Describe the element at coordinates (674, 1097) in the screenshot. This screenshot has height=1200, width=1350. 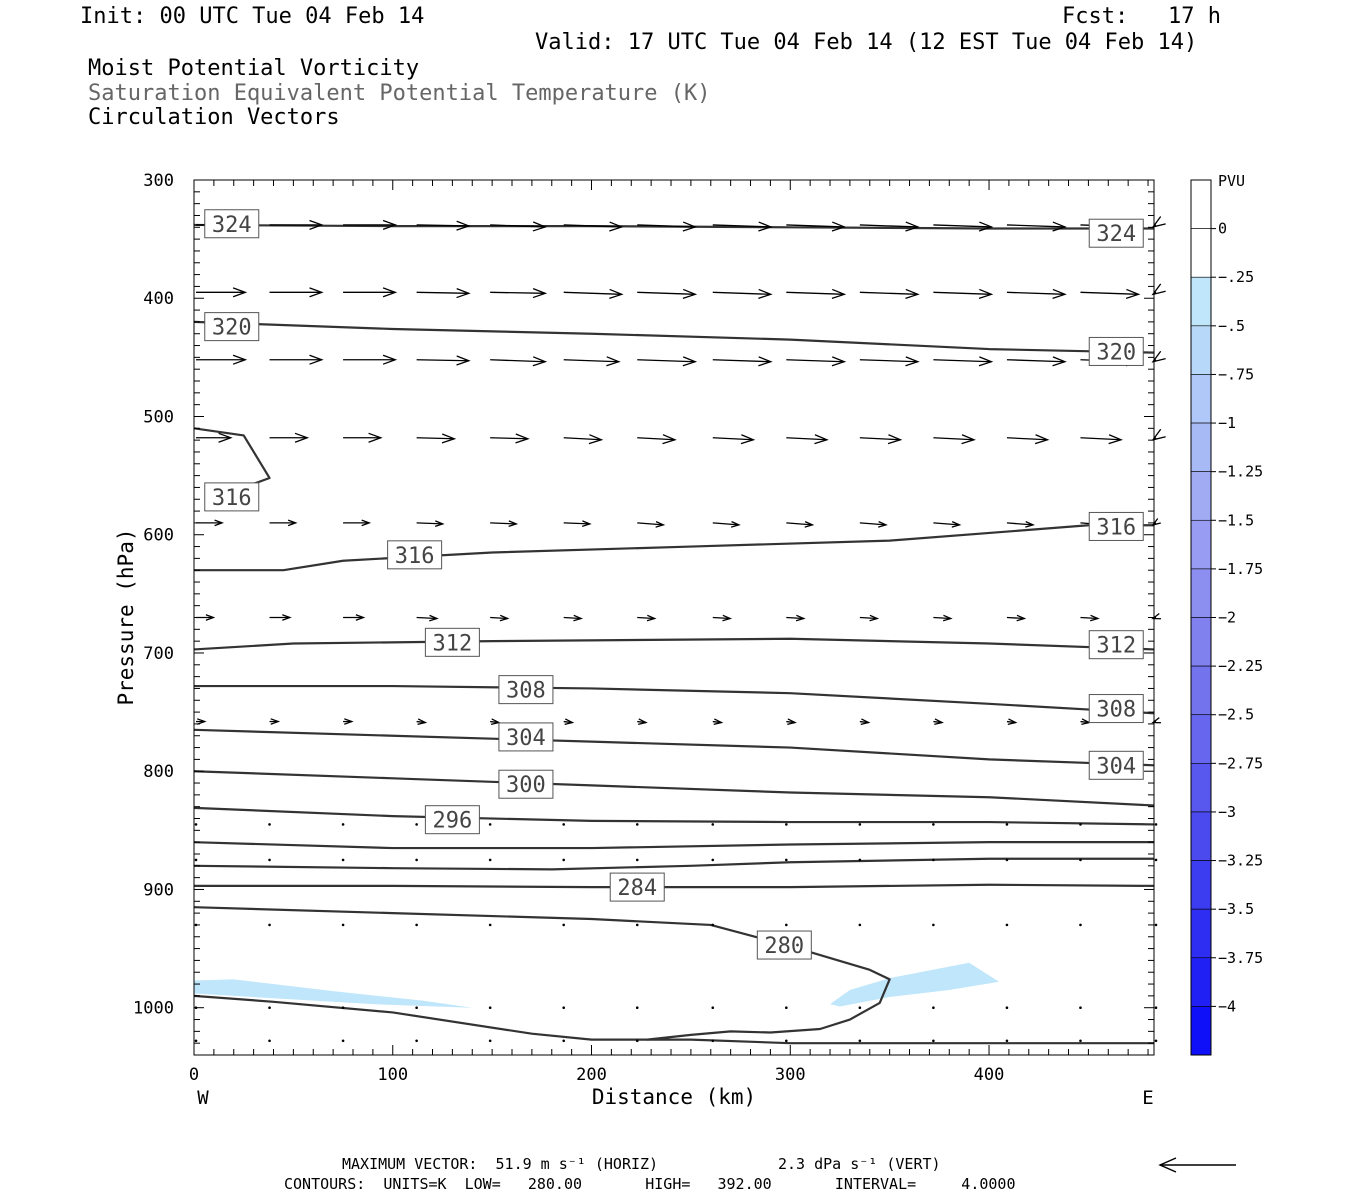
I see `x-axis-title: Distance (km)` at that location.